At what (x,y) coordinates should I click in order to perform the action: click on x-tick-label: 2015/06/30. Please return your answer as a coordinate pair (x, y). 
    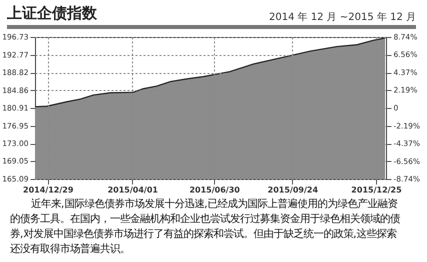
    Looking at the image, I should click on (214, 190).